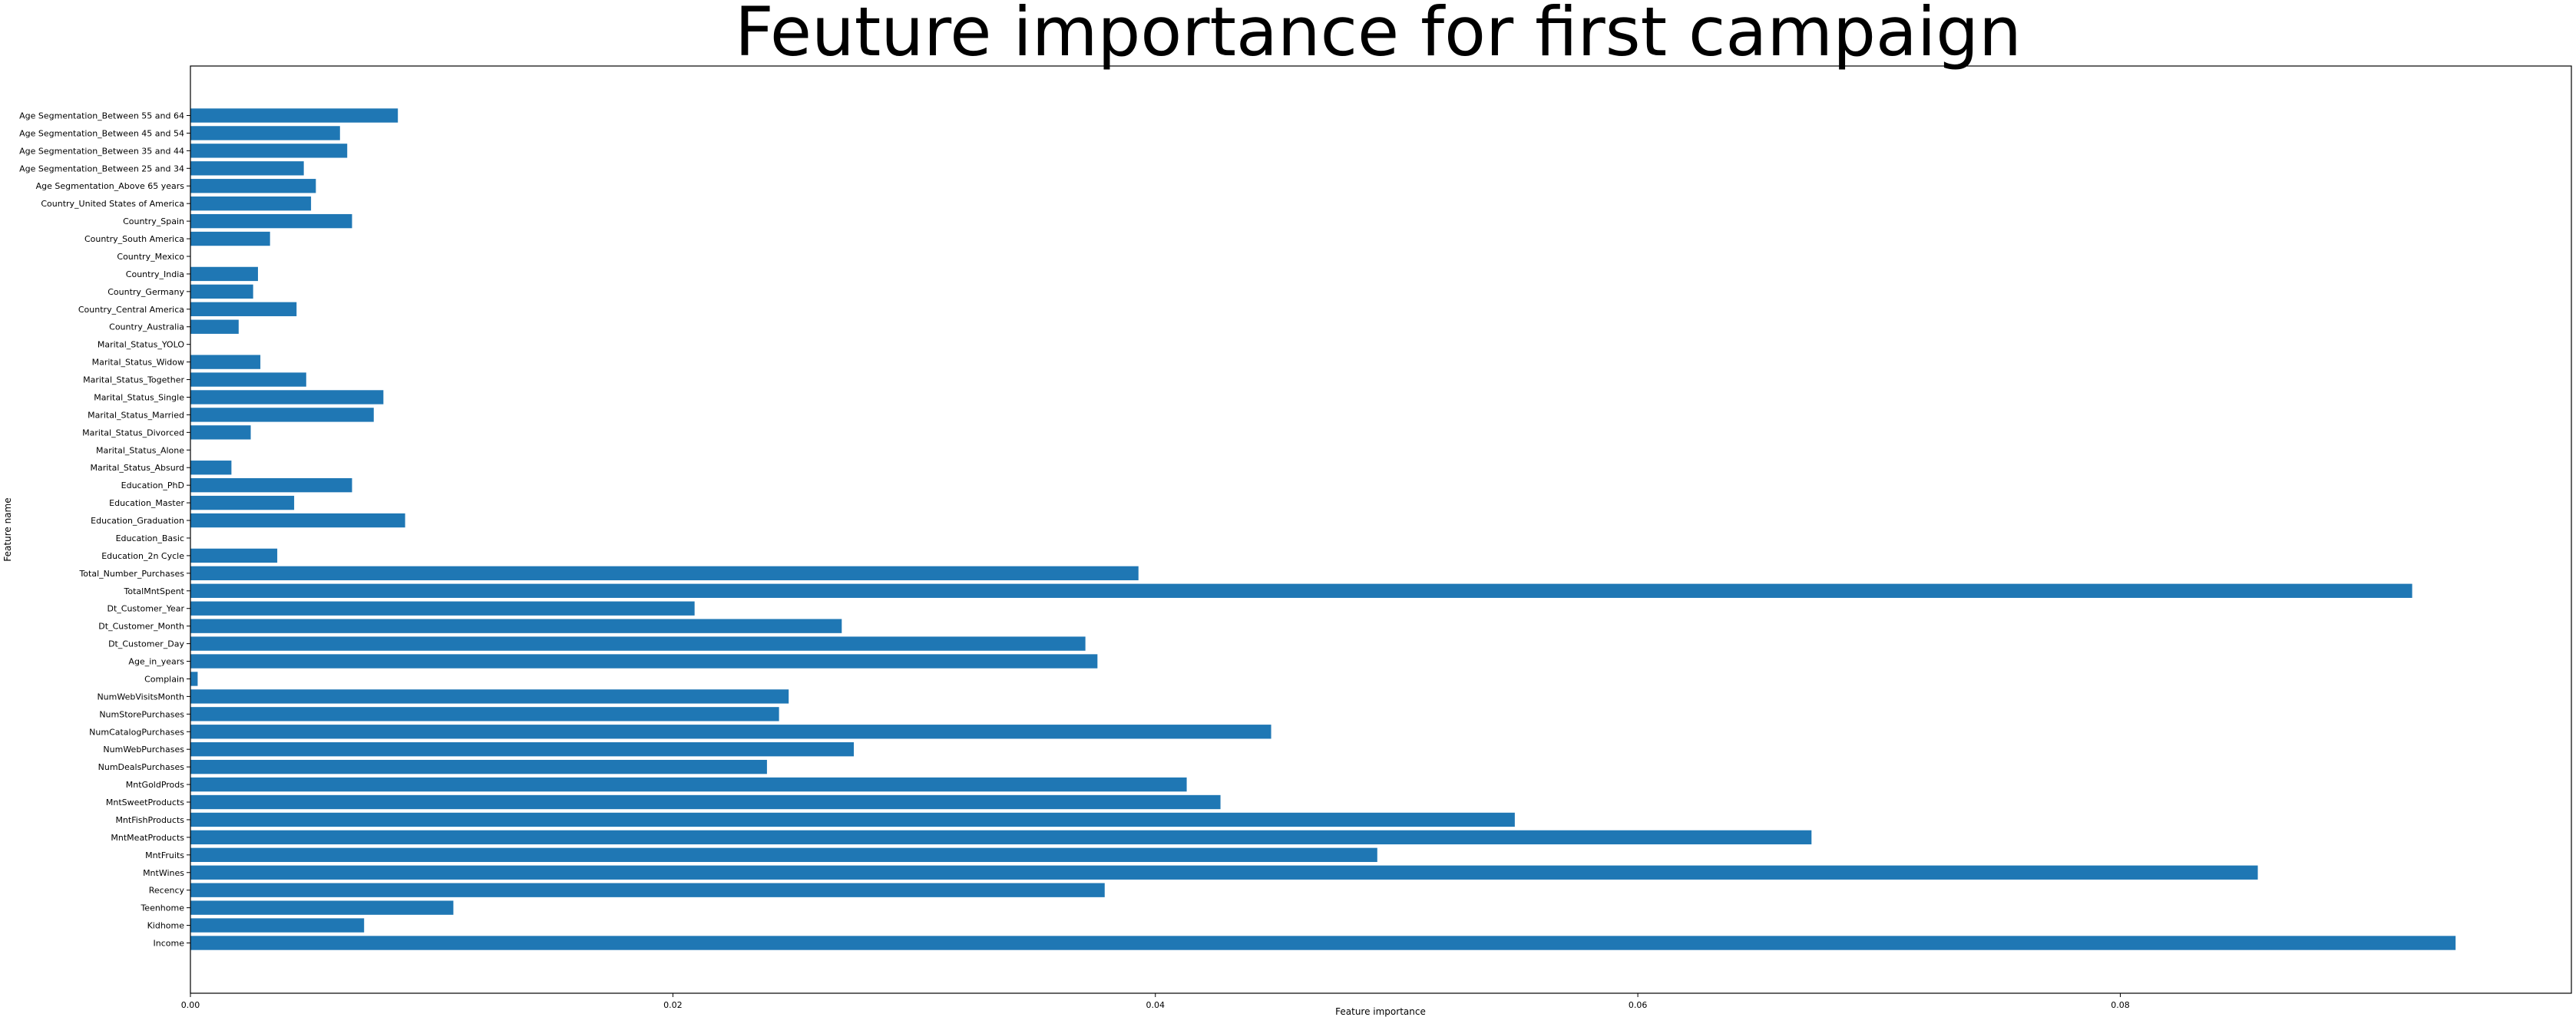 Image resolution: width=2576 pixels, height=1027 pixels. I want to click on chart-title: Feuture importance for first campaign, so click(1378, 36).